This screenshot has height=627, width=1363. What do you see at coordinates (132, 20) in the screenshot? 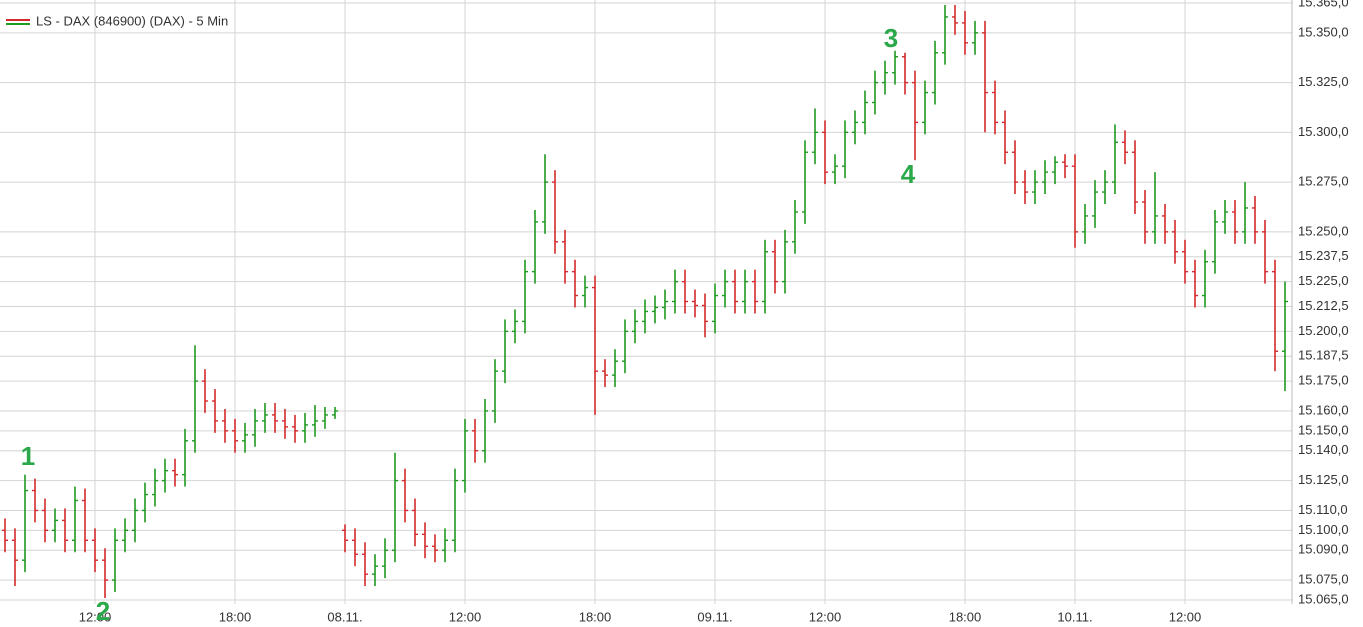
I see `legend-title: LS - DAX (846900) (DAX) - 5 Min` at bounding box center [132, 20].